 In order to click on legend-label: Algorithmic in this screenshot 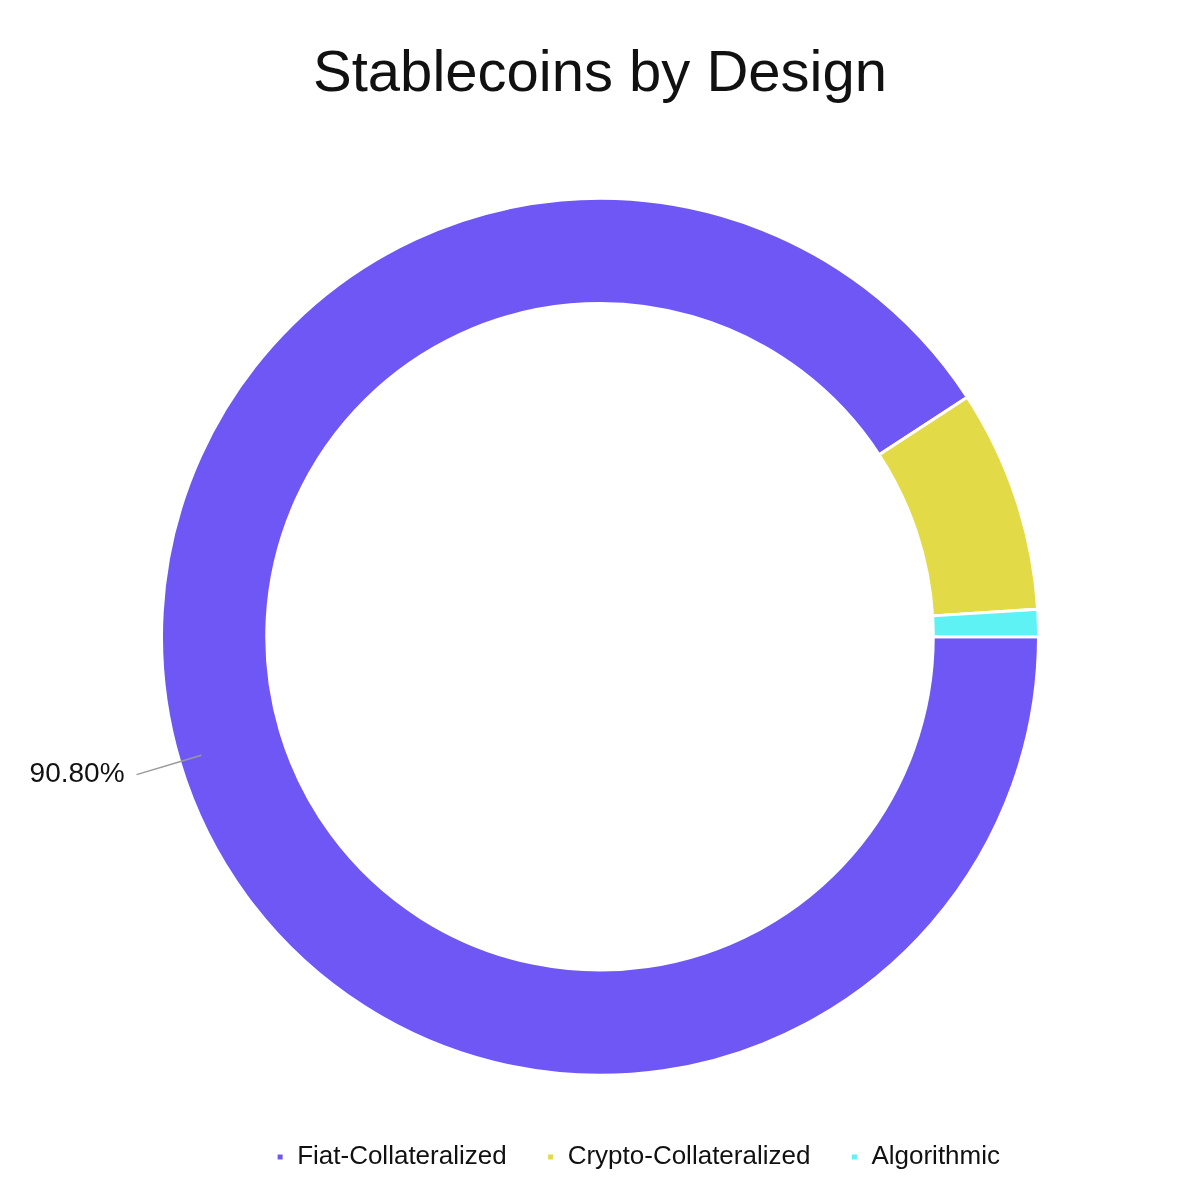, I will do `click(935, 1155)`.